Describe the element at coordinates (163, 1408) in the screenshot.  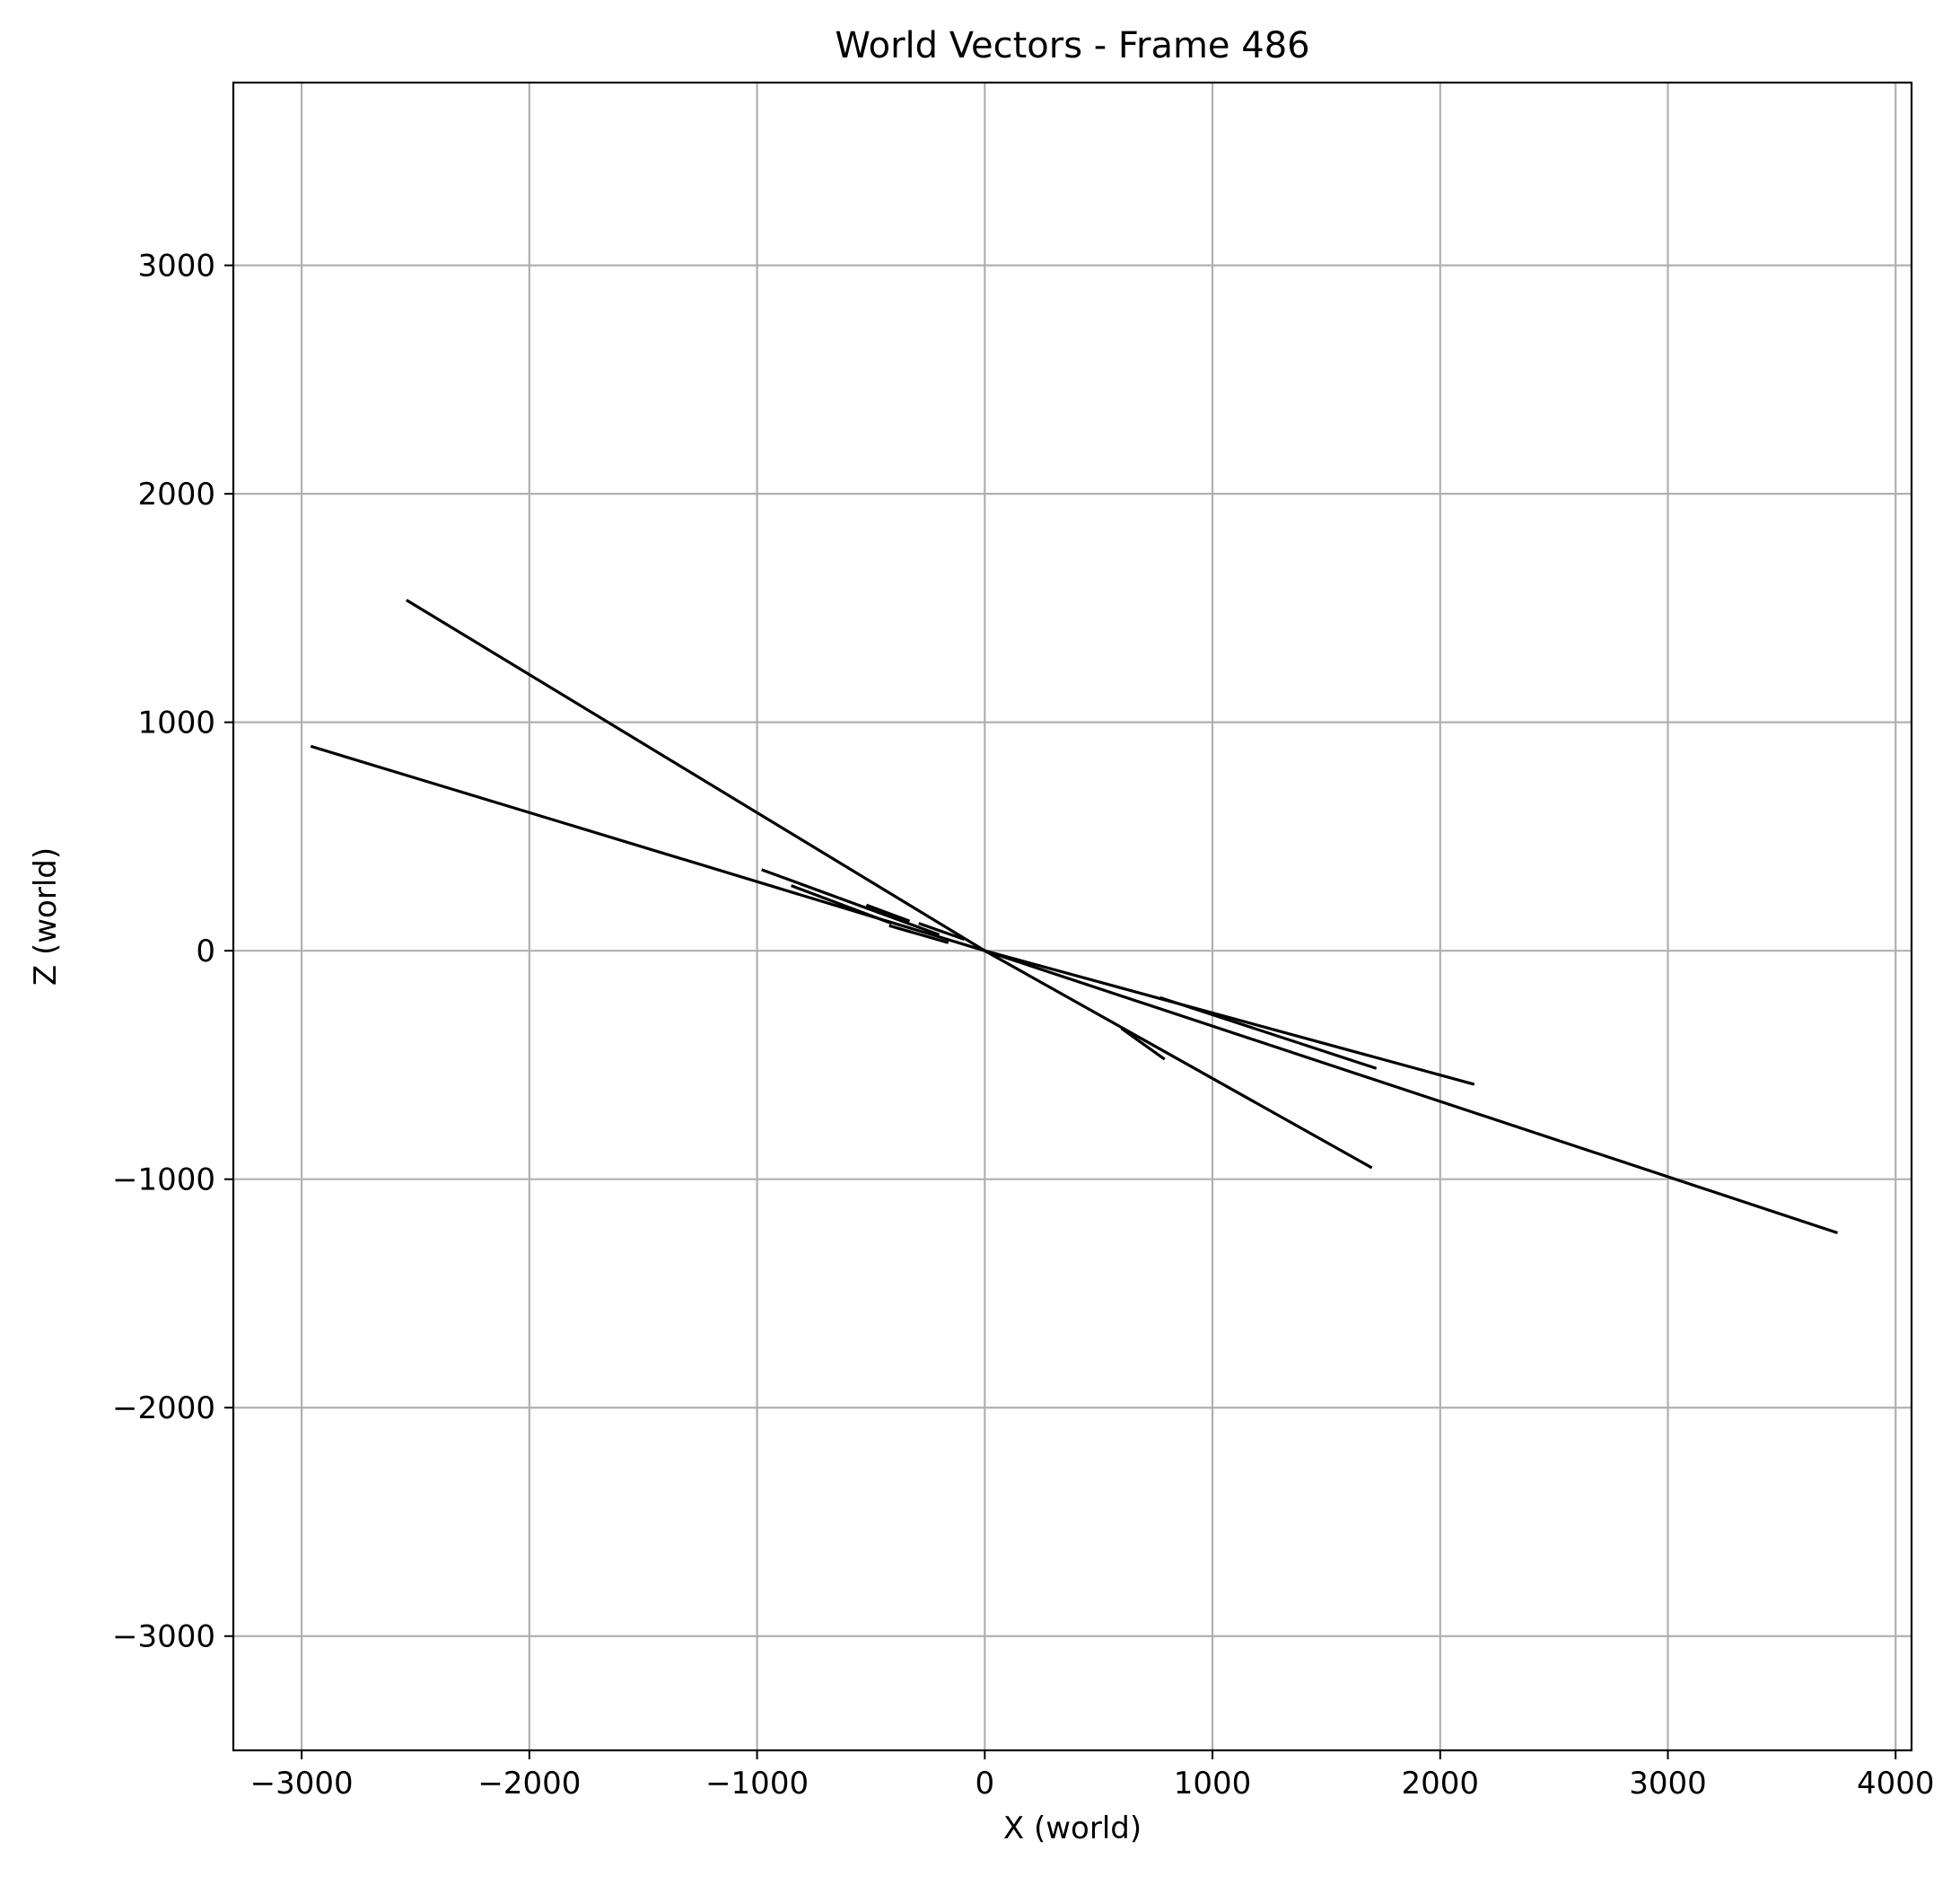
I see `y-tick-label: −2000` at that location.